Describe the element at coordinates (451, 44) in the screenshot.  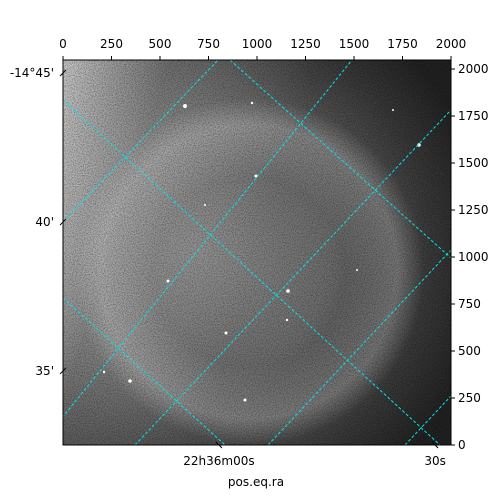
I see `x-tick-label: 2000` at that location.